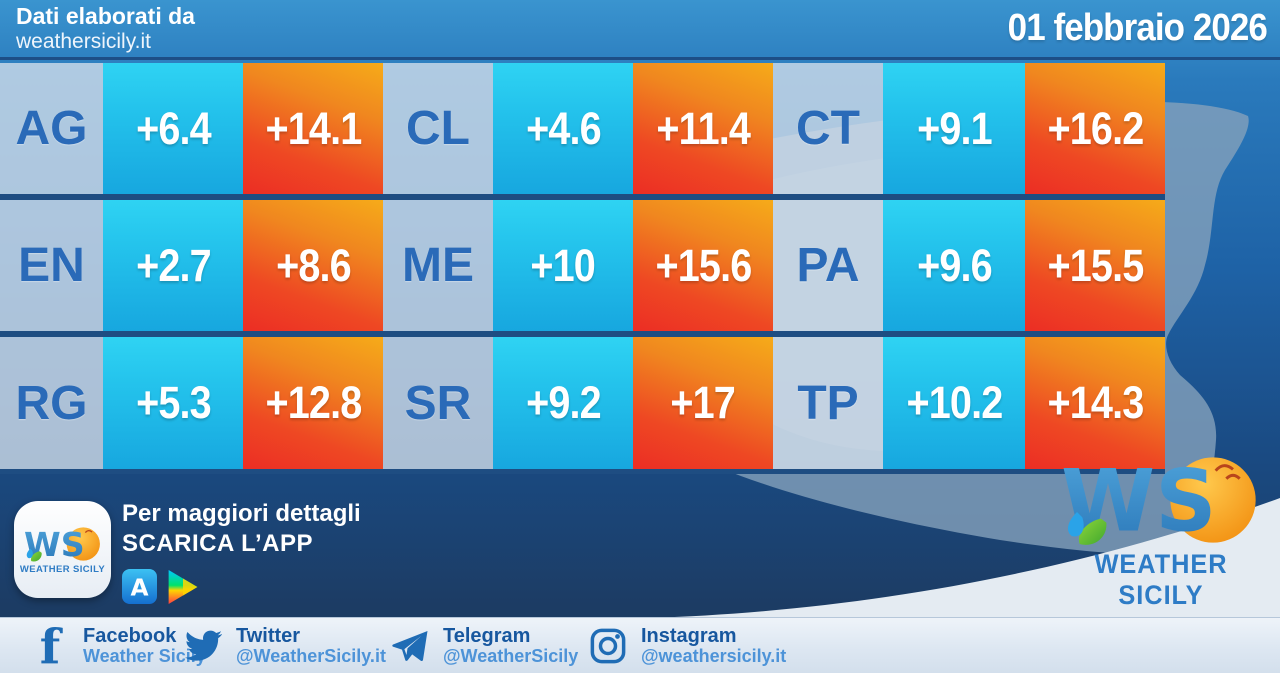 This screenshot has height=673, width=1280. I want to click on temp-max-value: +15.6, so click(703, 265).